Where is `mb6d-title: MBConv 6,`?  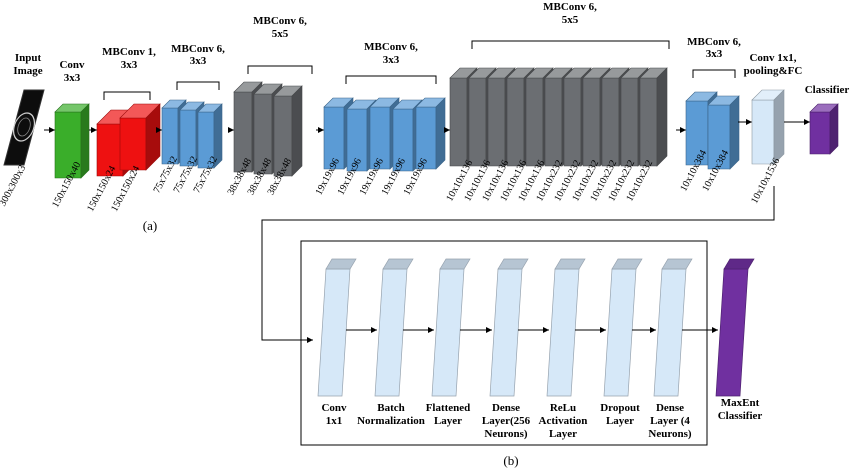
mb6d-title: MBConv 6, is located at coordinates (570, 7).